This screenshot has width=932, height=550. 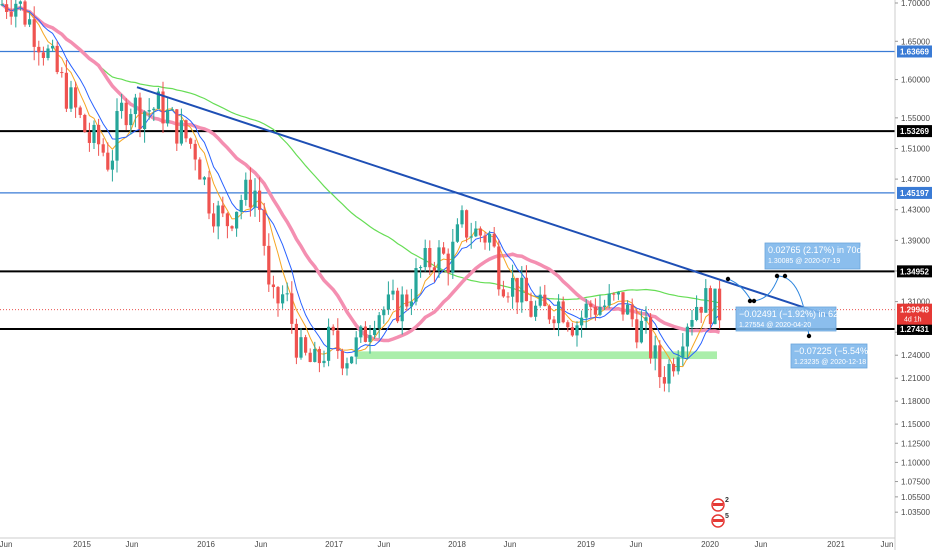 What do you see at coordinates (914, 329) in the screenshot?
I see `level-price-label: 1.27431` at bounding box center [914, 329].